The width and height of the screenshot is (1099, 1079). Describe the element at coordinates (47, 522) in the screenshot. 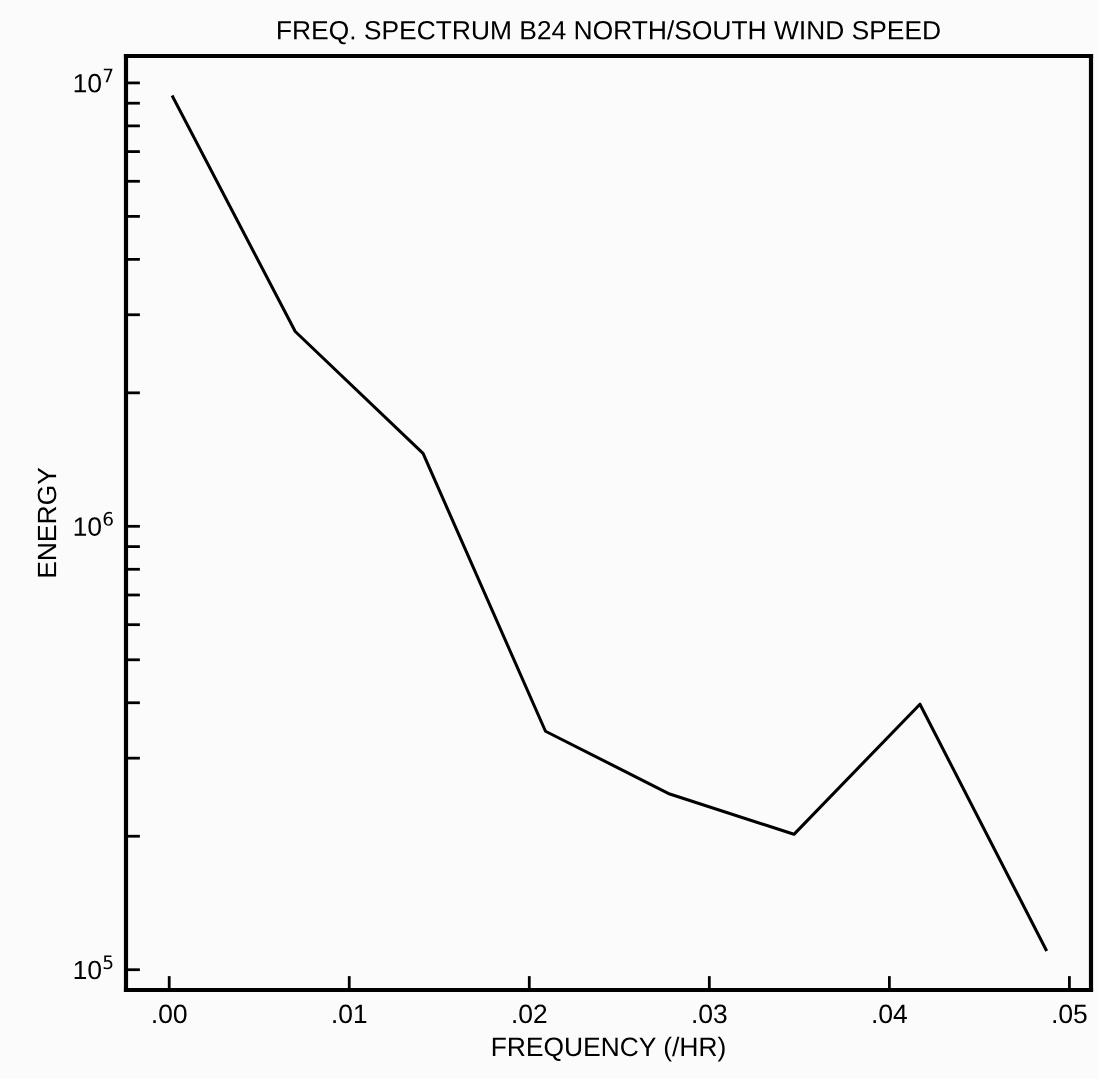

I see `y-axis-title: ENERGY` at that location.